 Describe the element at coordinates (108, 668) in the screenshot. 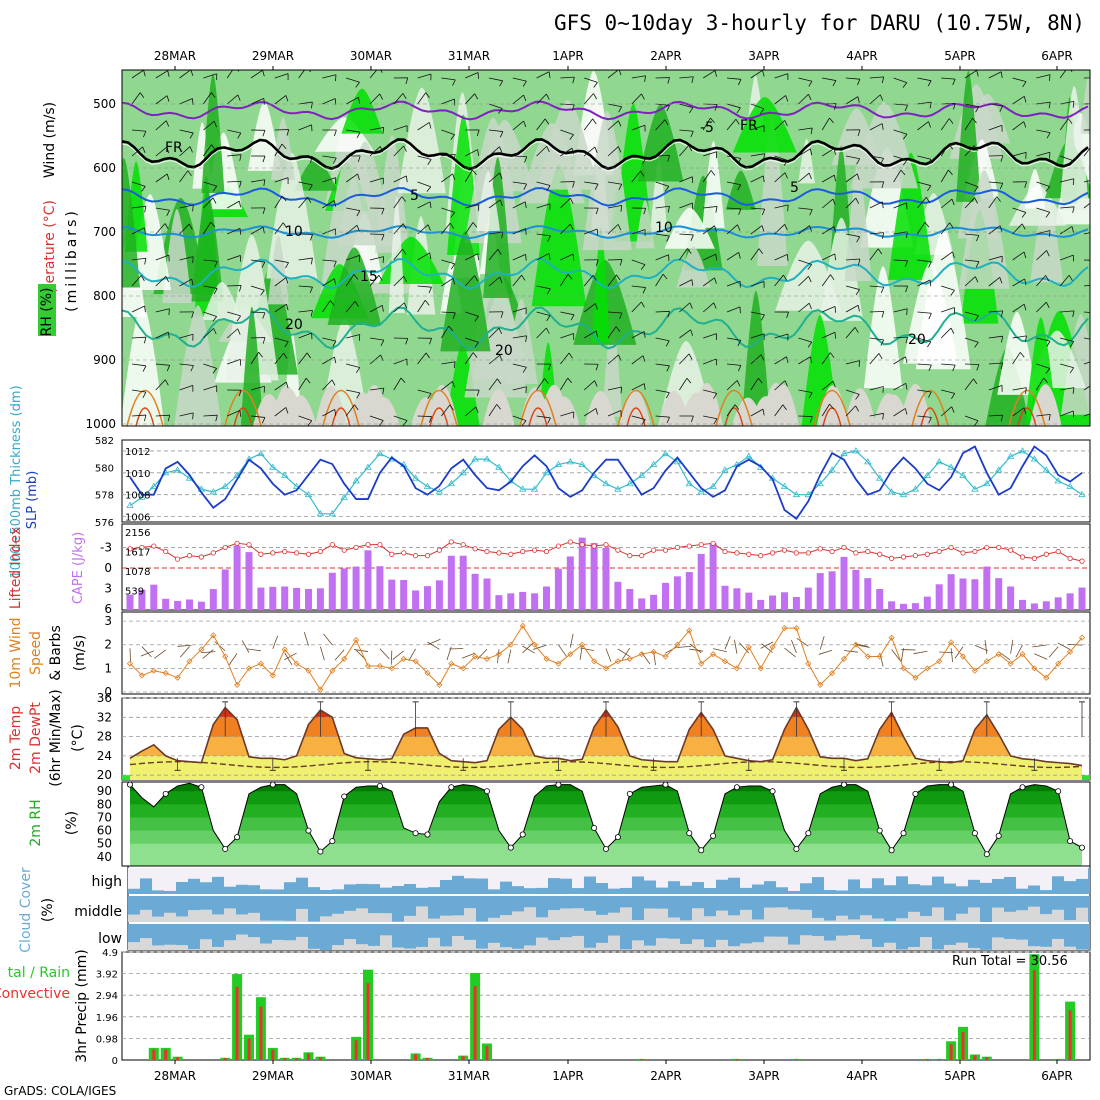

I see `wind10-tick: 1` at that location.